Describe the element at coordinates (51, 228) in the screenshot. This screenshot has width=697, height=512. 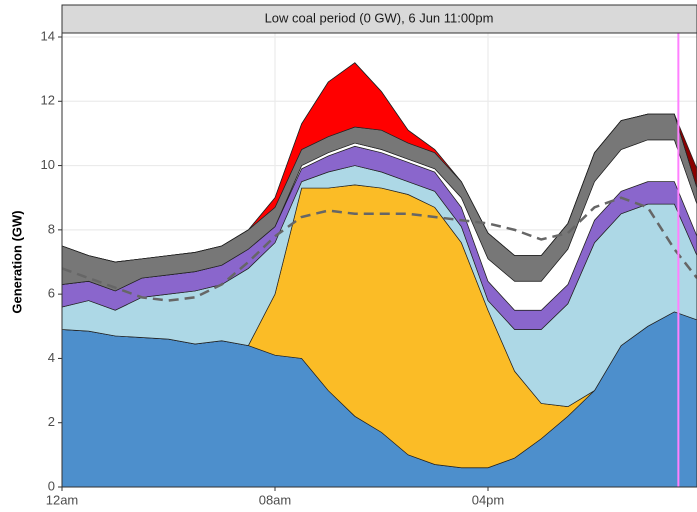
I see `y-tick-label: 8` at that location.